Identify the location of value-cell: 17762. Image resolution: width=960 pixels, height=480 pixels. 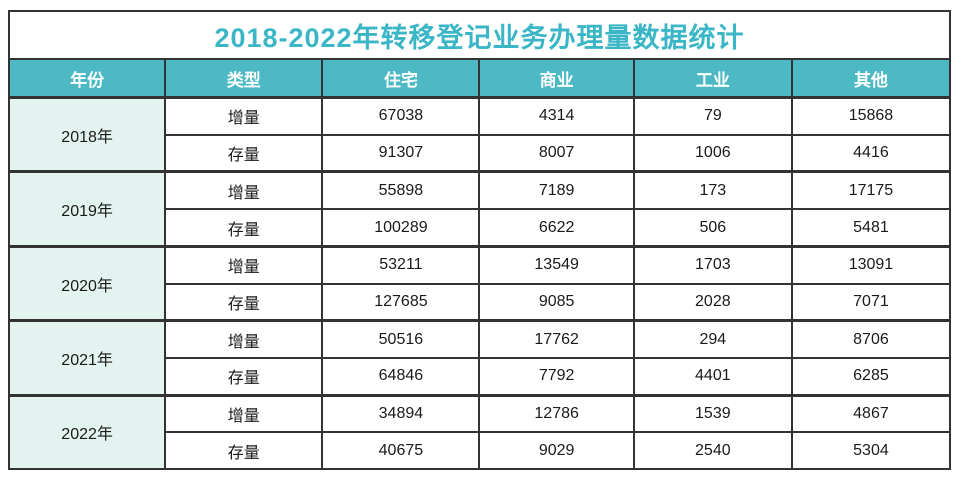
(556, 339).